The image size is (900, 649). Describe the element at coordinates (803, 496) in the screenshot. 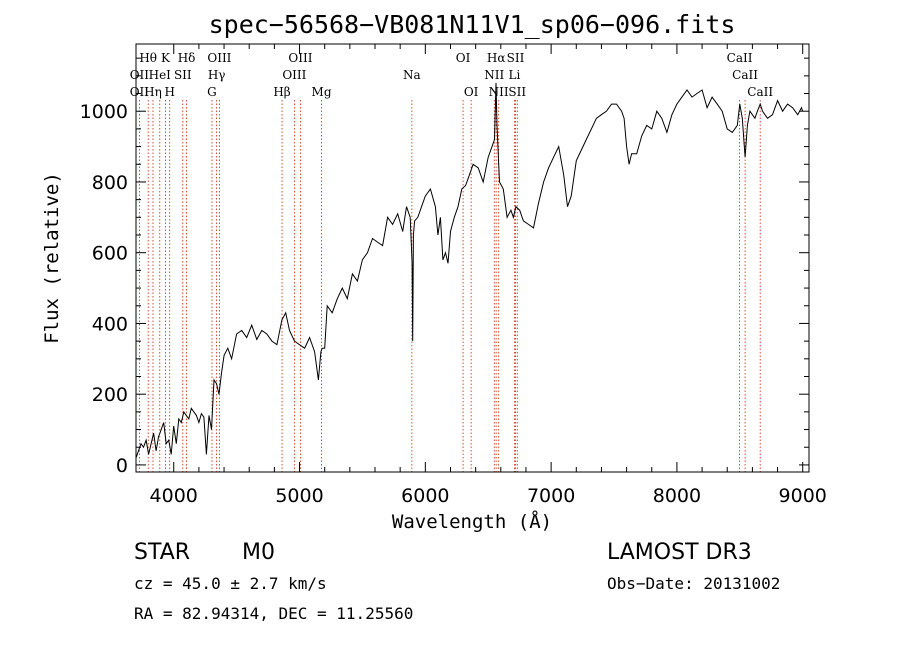

I see `x-tick-label: 9000` at that location.